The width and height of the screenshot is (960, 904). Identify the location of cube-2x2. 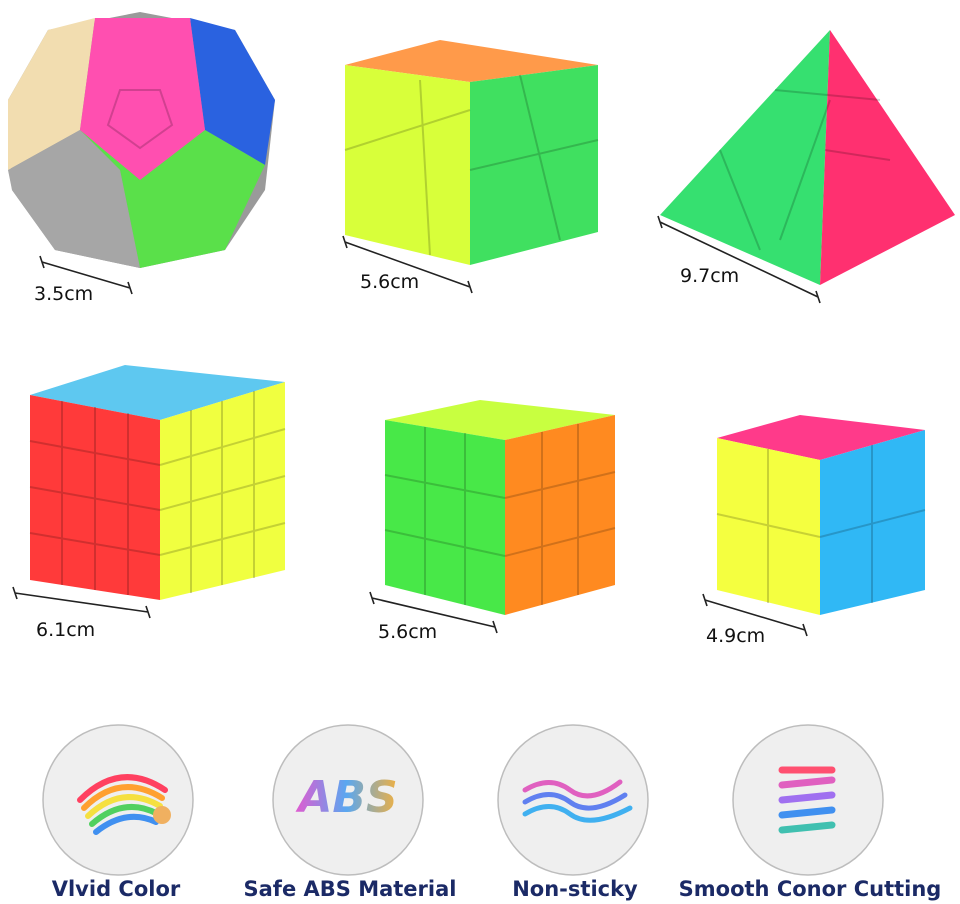
(821, 515).